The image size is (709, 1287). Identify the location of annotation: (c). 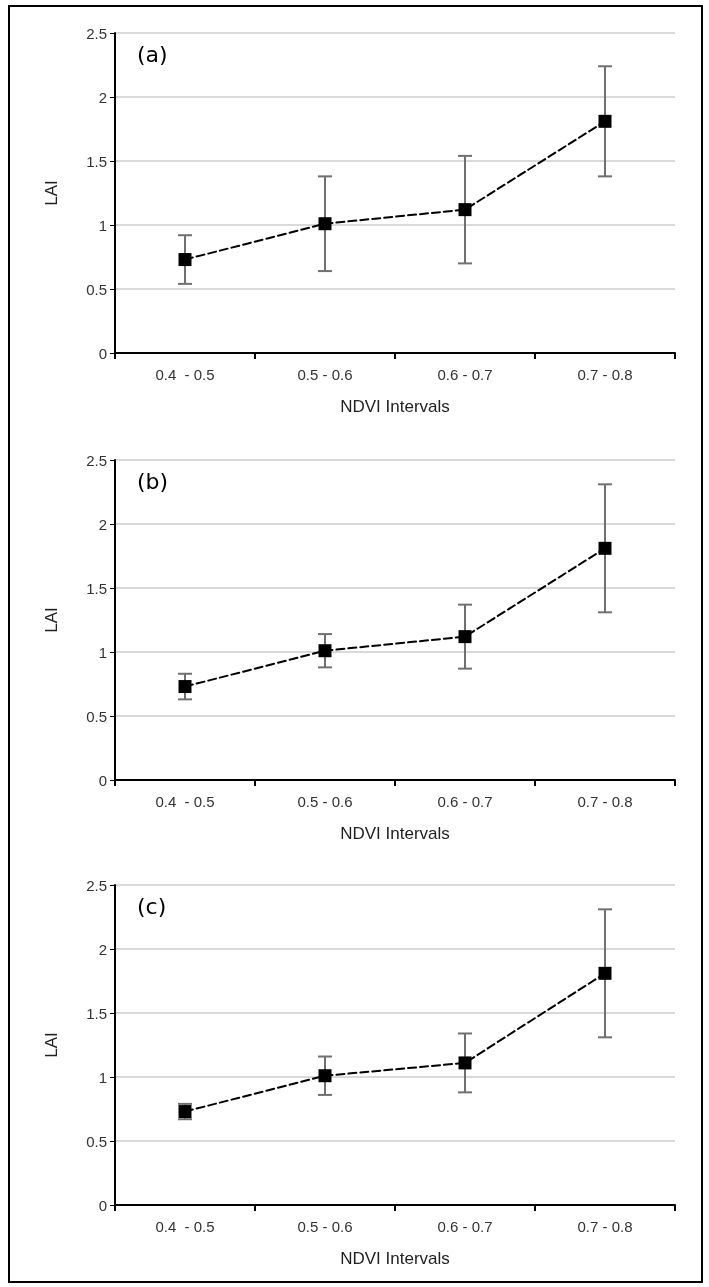
(152, 906).